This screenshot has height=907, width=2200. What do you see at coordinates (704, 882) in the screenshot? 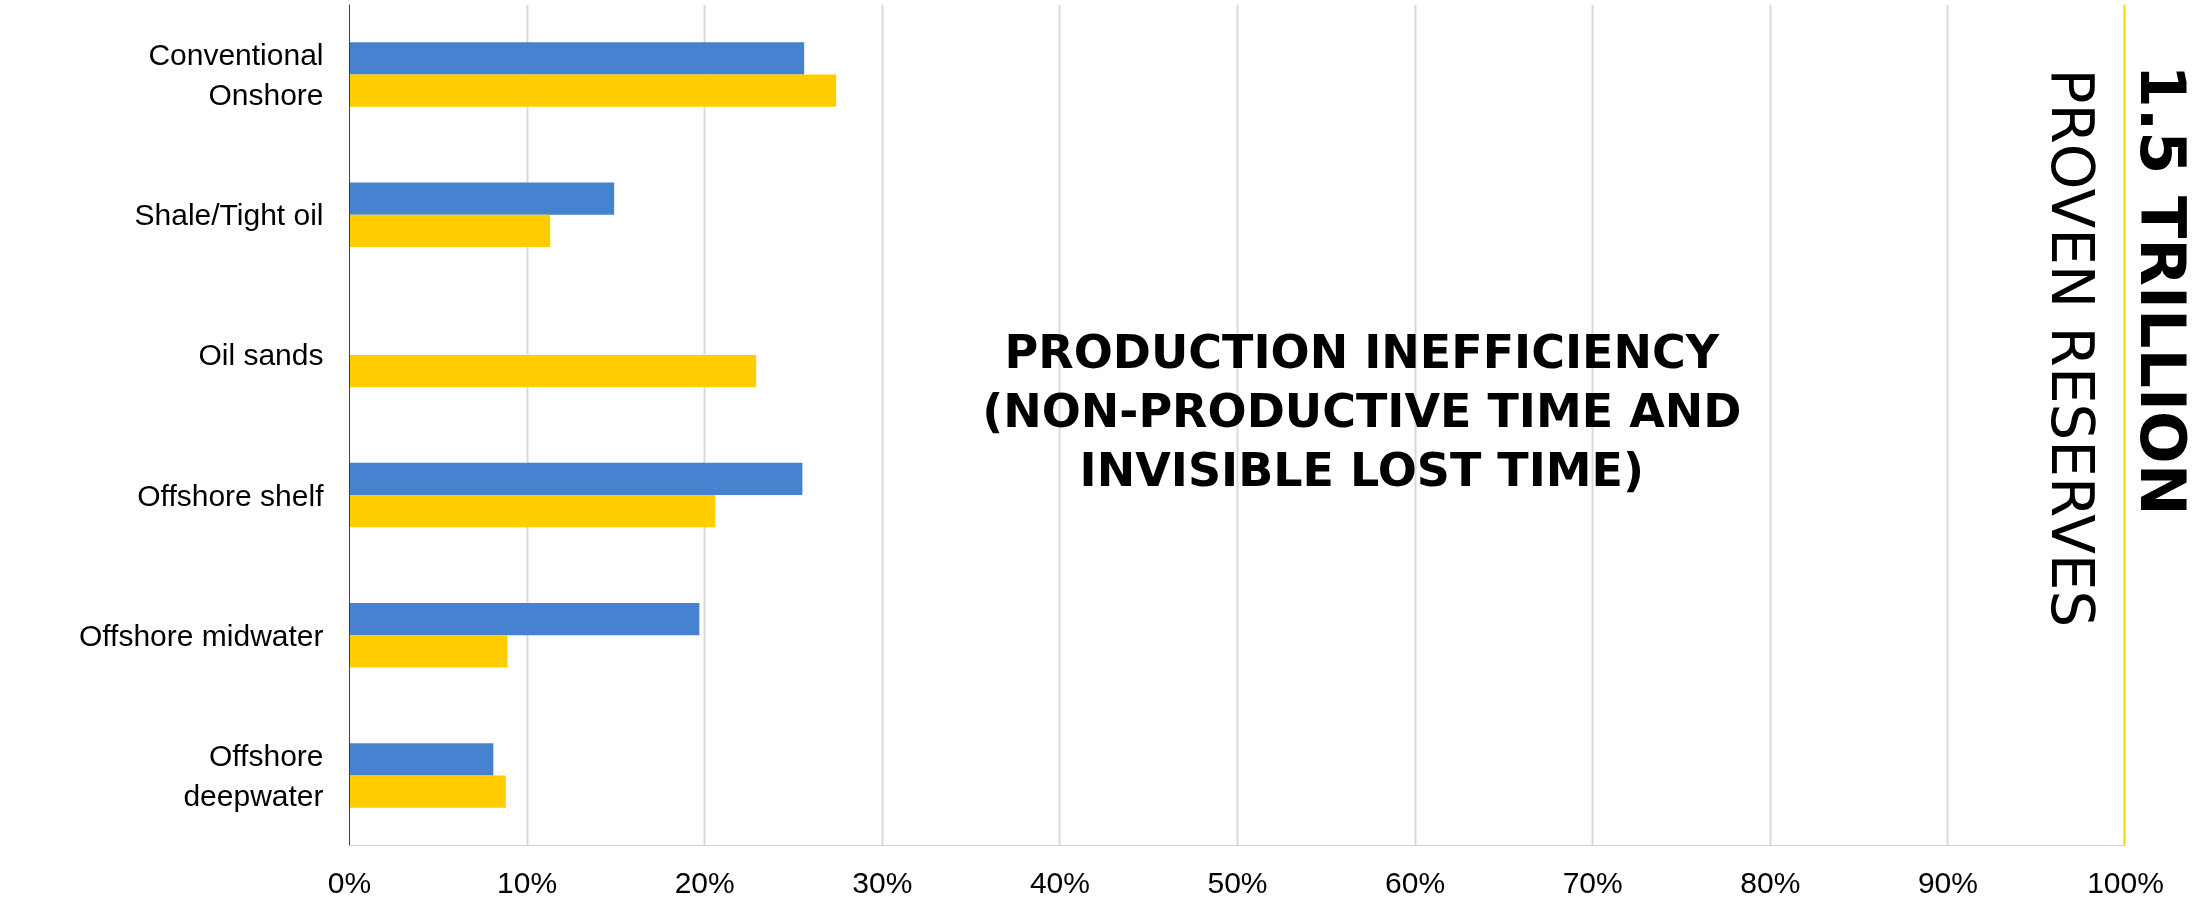
I see `x-tick-label: 20%` at bounding box center [704, 882].